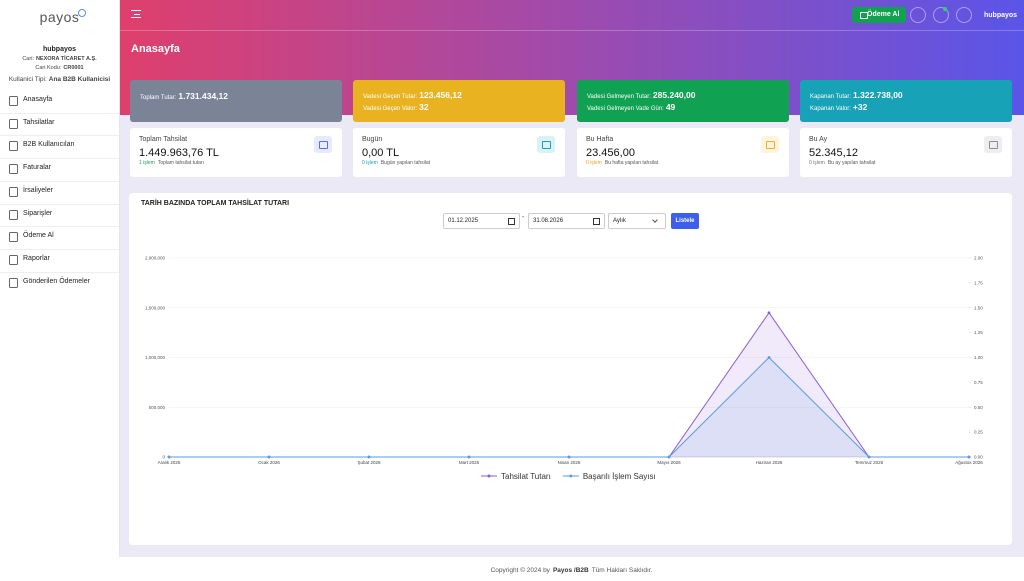  I want to click on info-label: Cari Kodu:, so click(48, 68).